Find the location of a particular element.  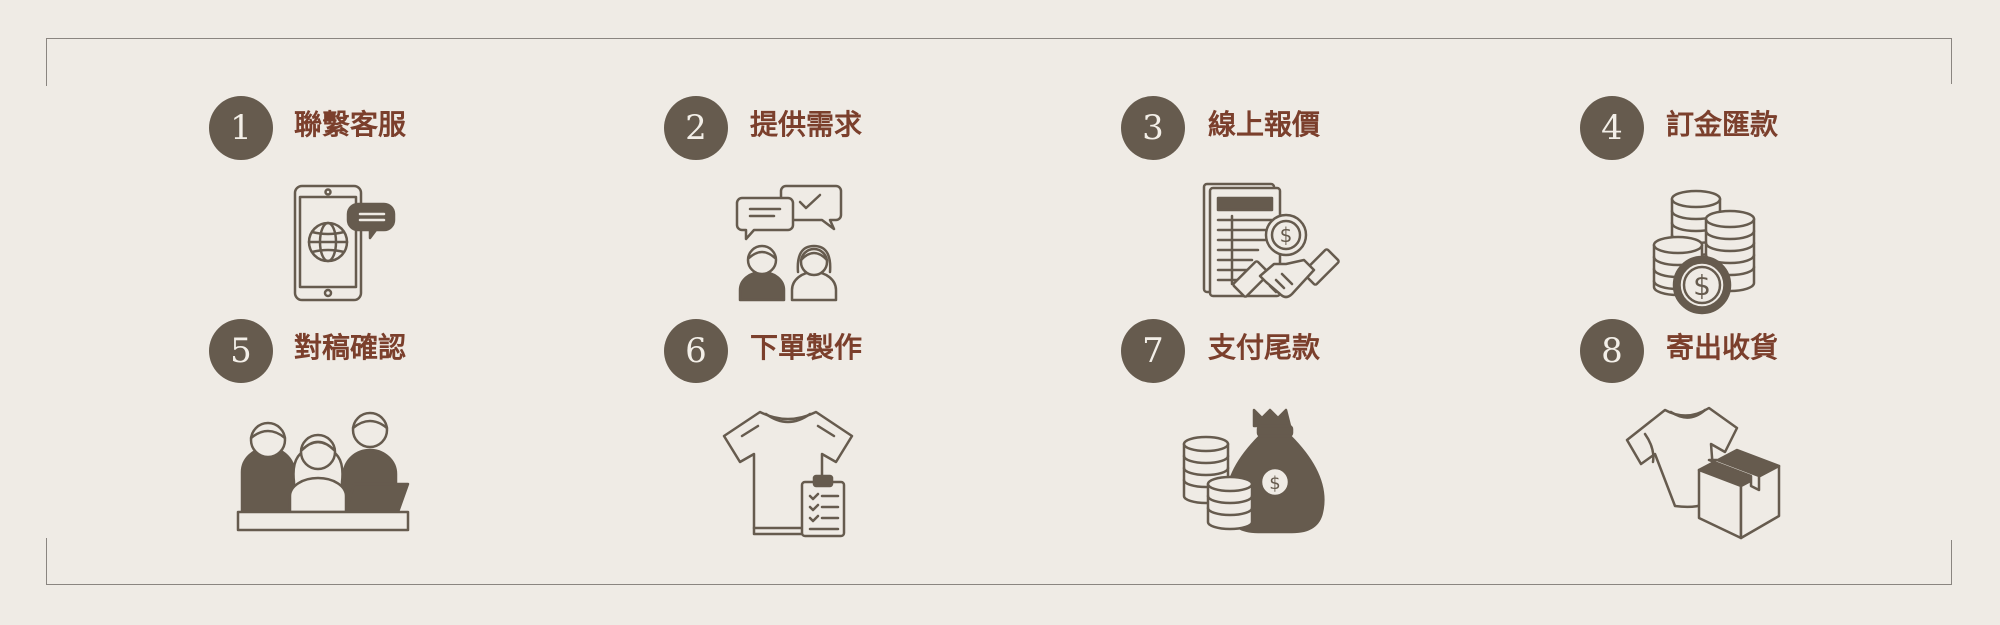

step-label: 寄出收貨 is located at coordinates (1722, 347).